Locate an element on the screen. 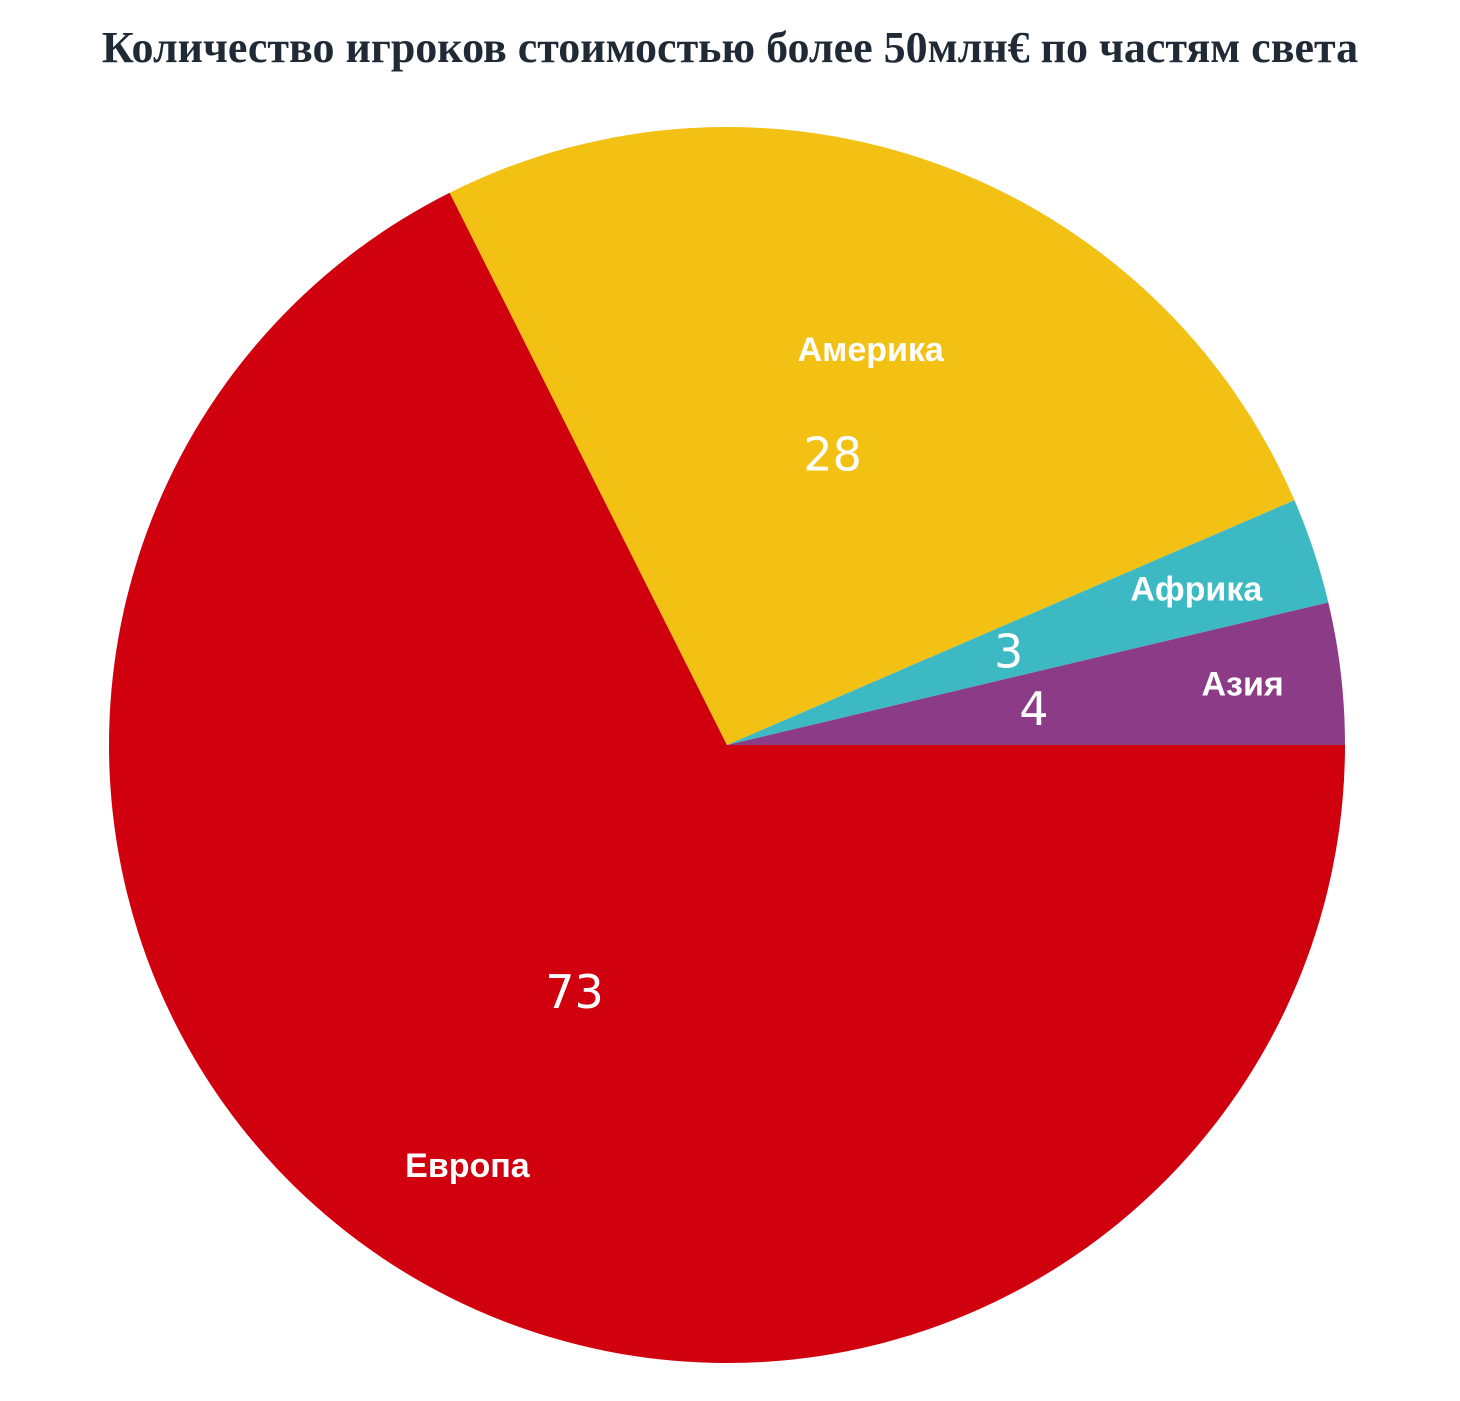 Image resolution: width=1460 pixels, height=1401 pixels. slice-0-name-label: Европа is located at coordinates (468, 1166).